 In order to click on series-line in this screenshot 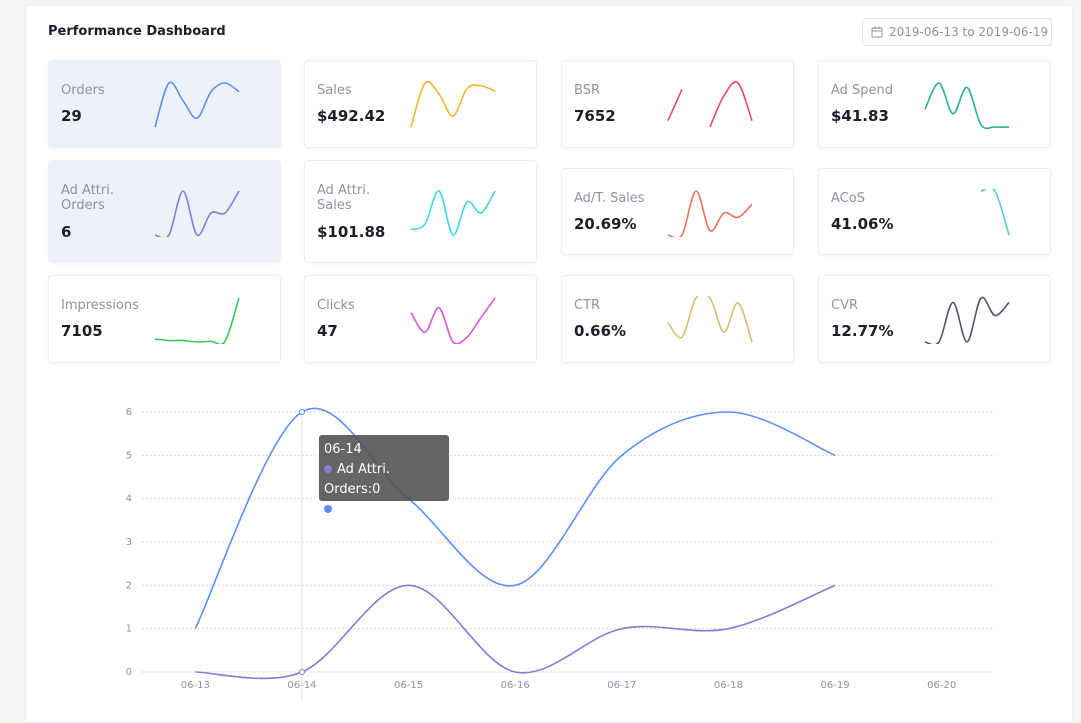, I will do `click(515, 632)`.